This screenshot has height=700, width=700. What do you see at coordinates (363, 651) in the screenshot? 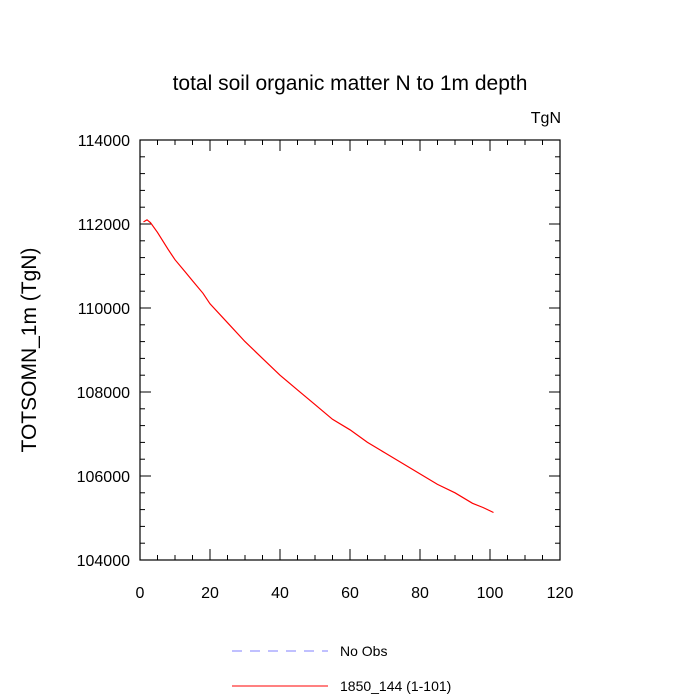
I see `legend-label: No Obs` at bounding box center [363, 651].